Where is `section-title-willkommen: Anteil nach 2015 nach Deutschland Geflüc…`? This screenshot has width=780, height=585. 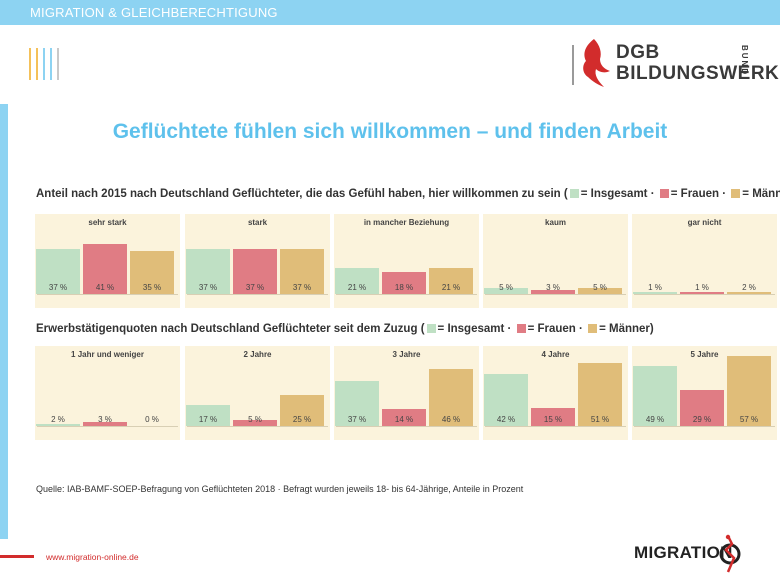
section-title-willkommen: Anteil nach 2015 nach Deutschland Geflüc… is located at coordinates (408, 194).